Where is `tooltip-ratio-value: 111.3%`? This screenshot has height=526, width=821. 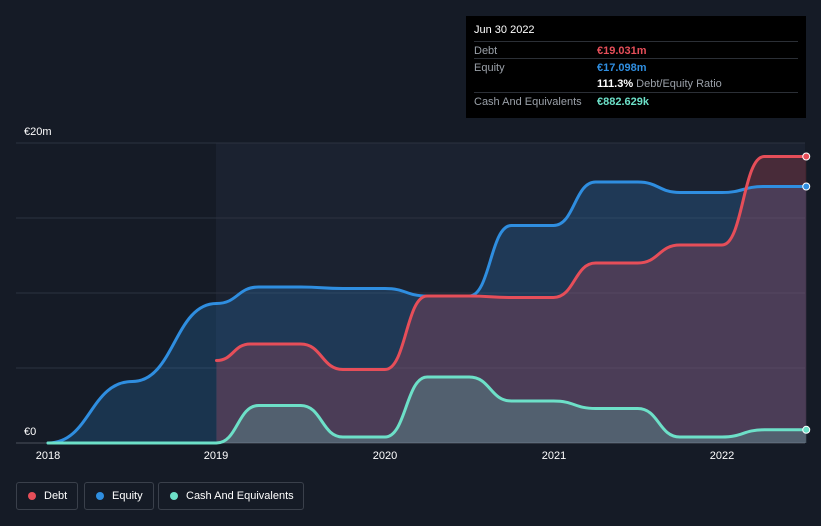 tooltip-ratio-value: 111.3% is located at coordinates (615, 84).